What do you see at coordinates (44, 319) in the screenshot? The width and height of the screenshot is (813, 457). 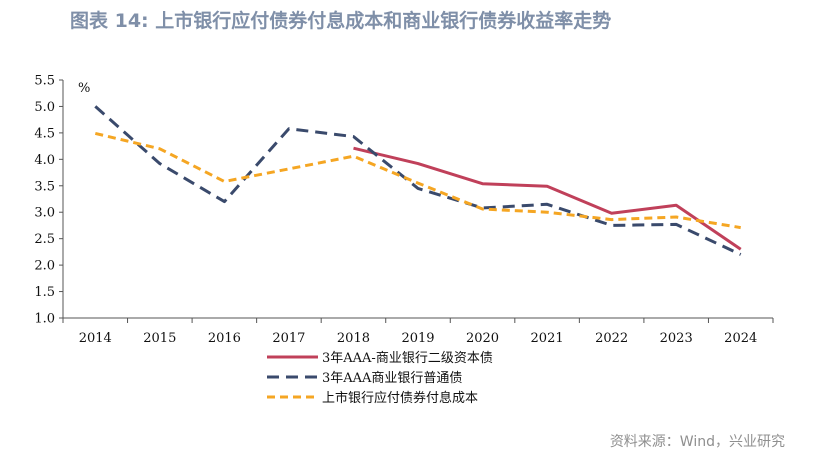 I see `y-tick-label: 1.0` at bounding box center [44, 319].